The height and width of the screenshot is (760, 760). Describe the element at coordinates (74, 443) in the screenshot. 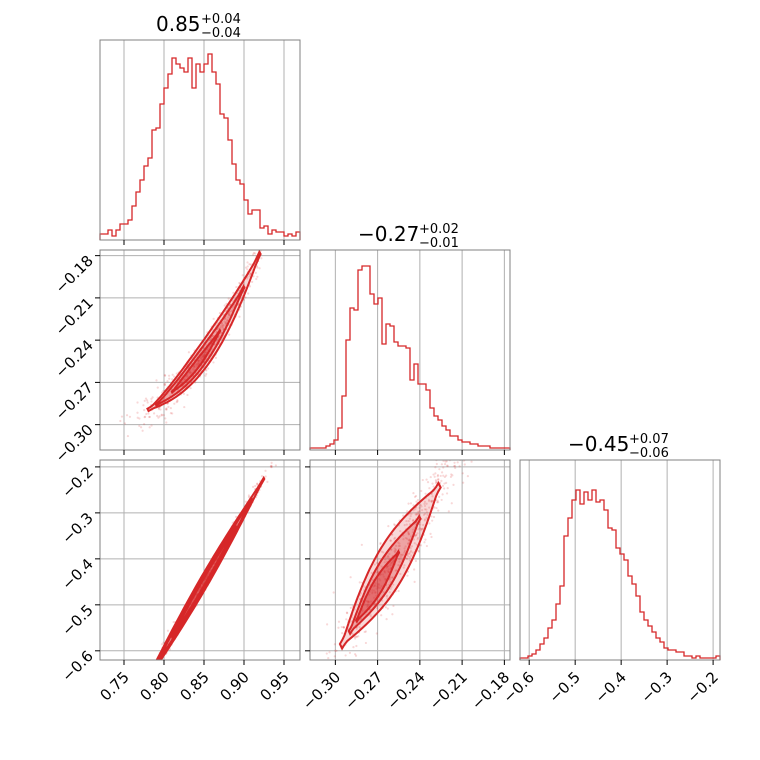

I see `y-tick-label: −0.30` at that location.